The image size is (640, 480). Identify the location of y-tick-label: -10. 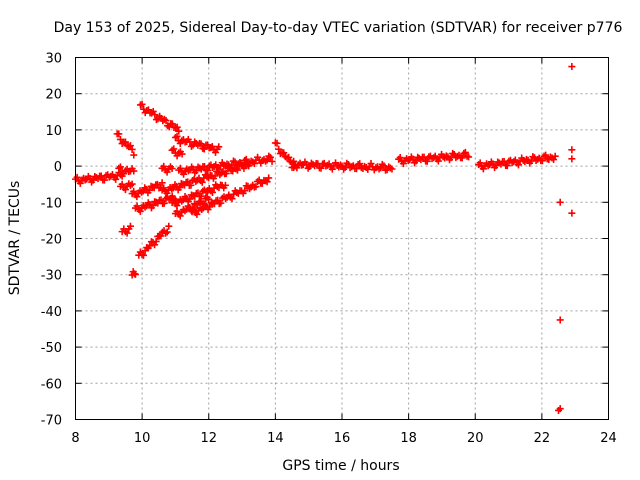
(51, 203).